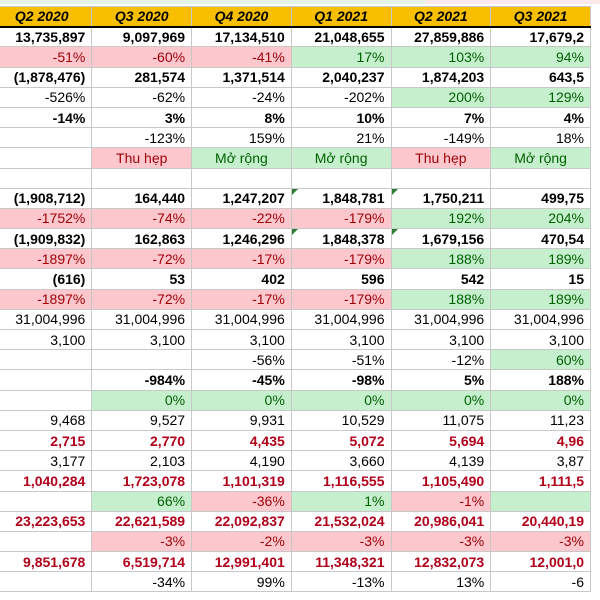  What do you see at coordinates (46, 440) in the screenshot?
I see `table-cell: 2,715` at bounding box center [46, 440].